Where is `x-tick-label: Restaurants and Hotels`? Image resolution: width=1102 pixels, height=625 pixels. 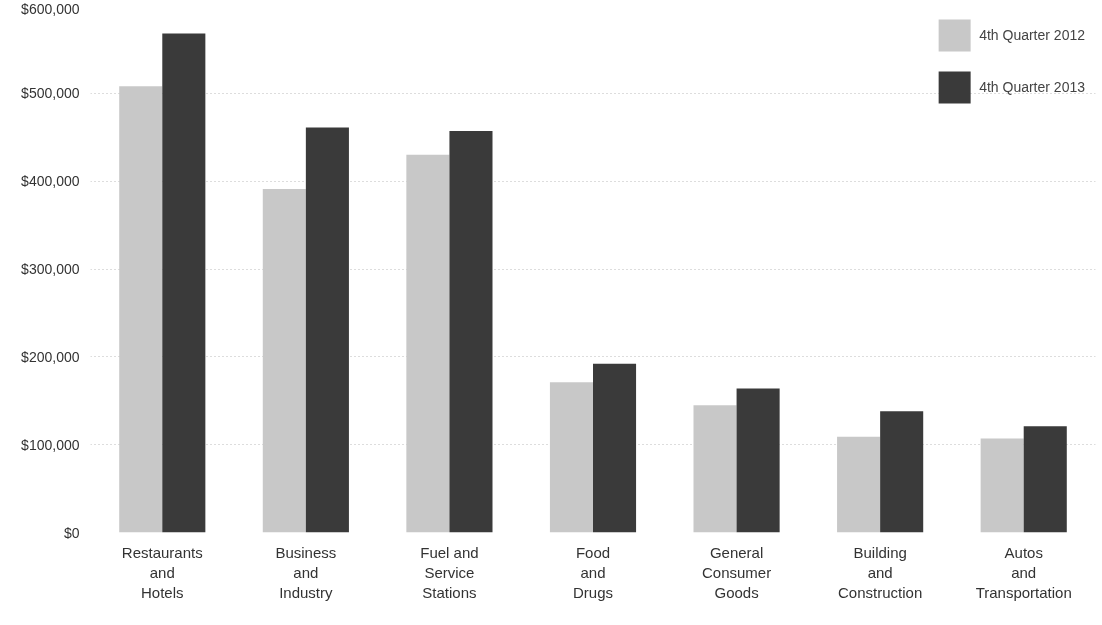 x-tick-label: Restaurants and Hotels is located at coordinates (162, 572).